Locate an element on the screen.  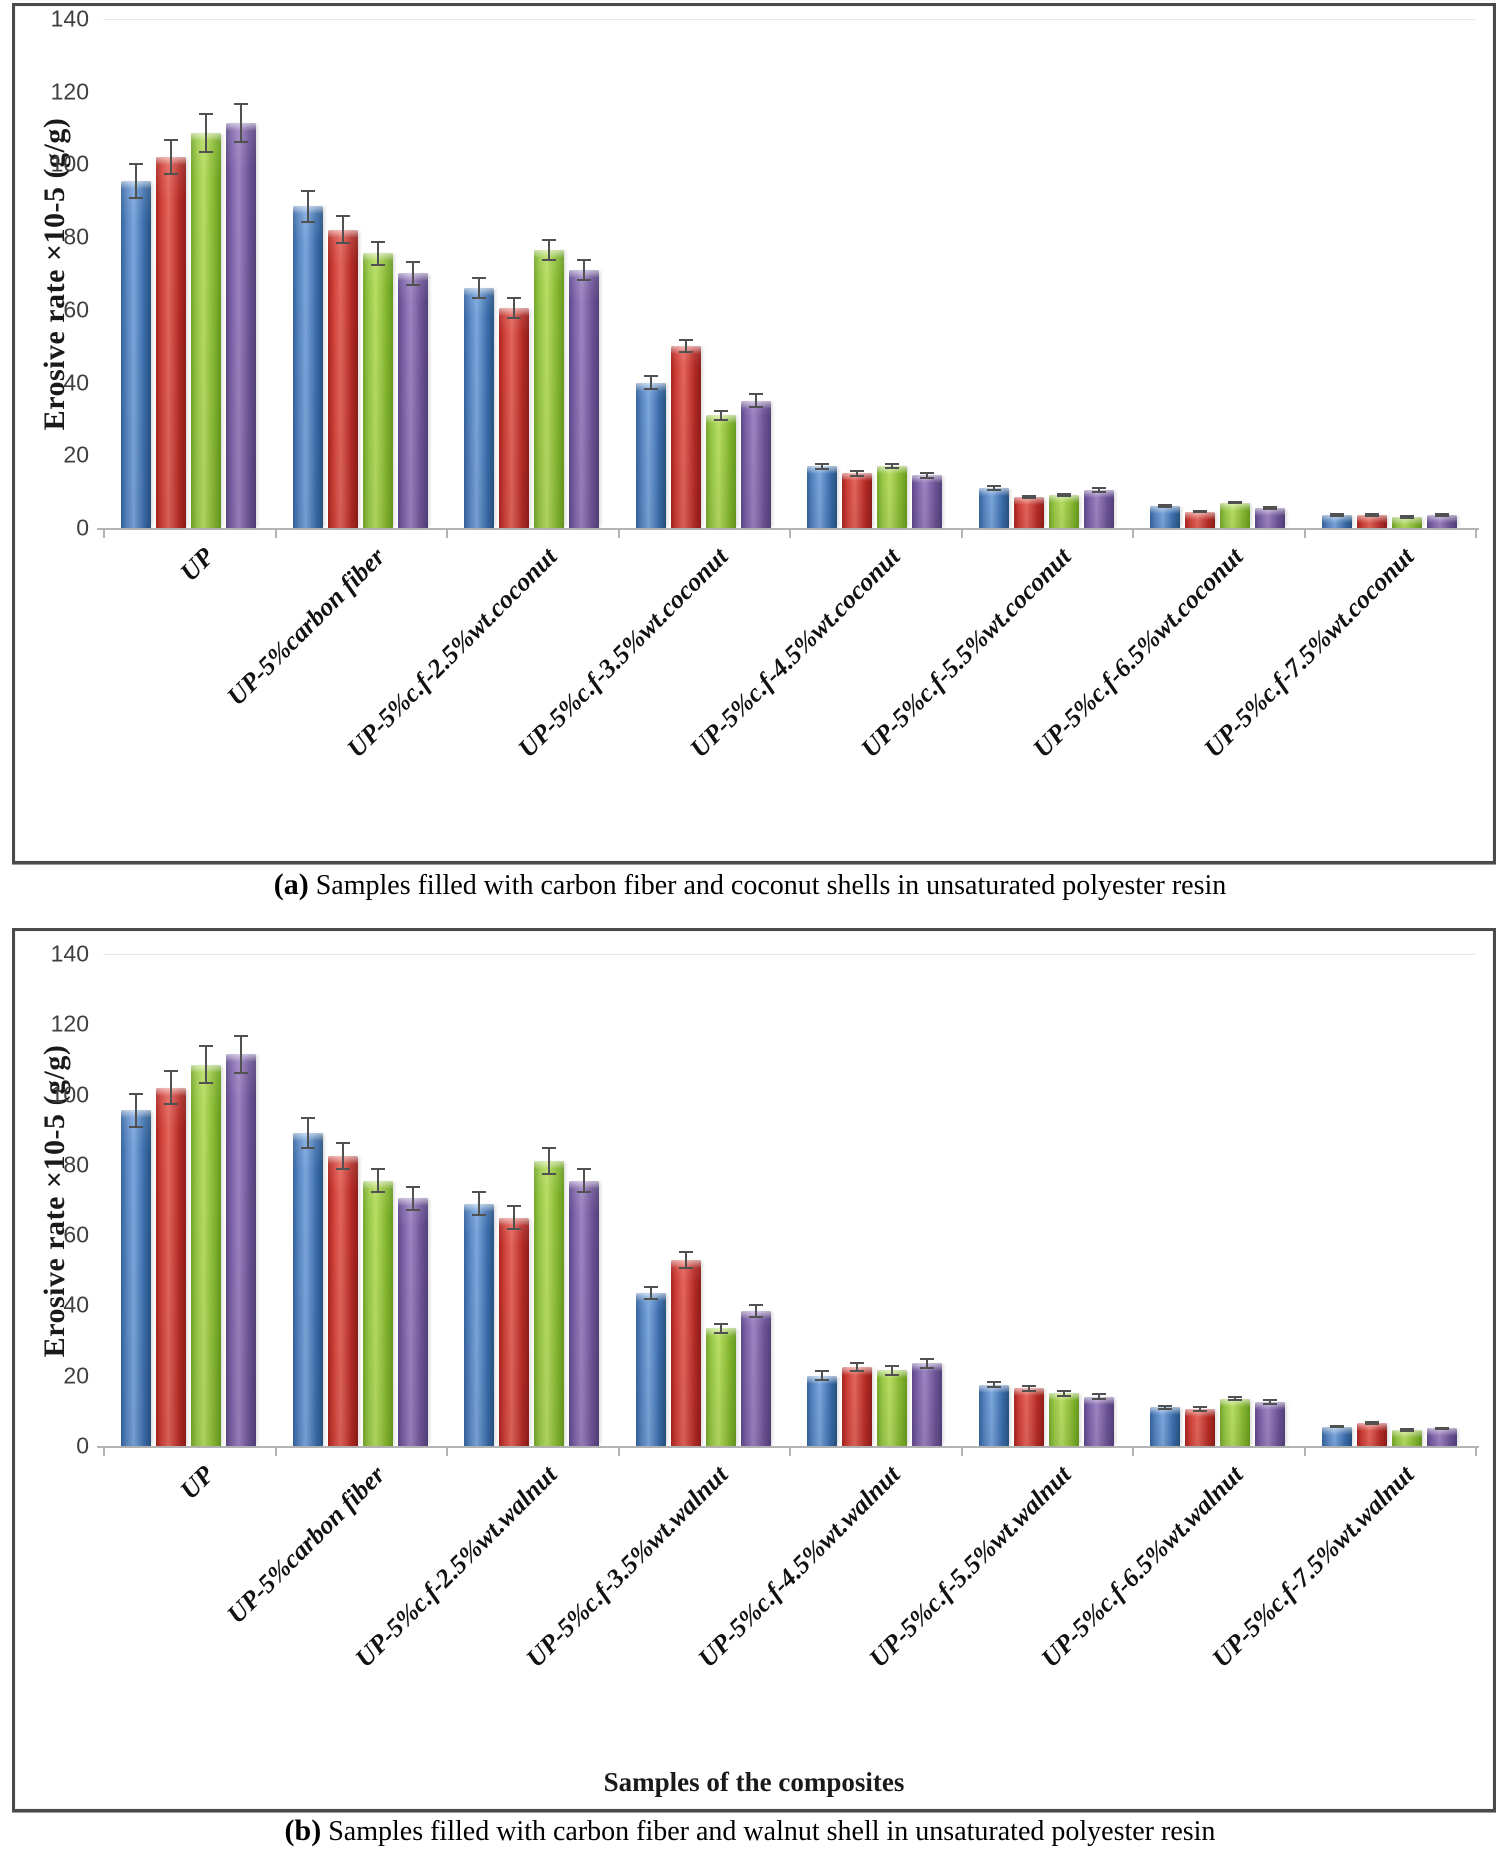
x-category-label: UP-5%c.f-3.5%wt.coconut is located at coordinates (623, 653).